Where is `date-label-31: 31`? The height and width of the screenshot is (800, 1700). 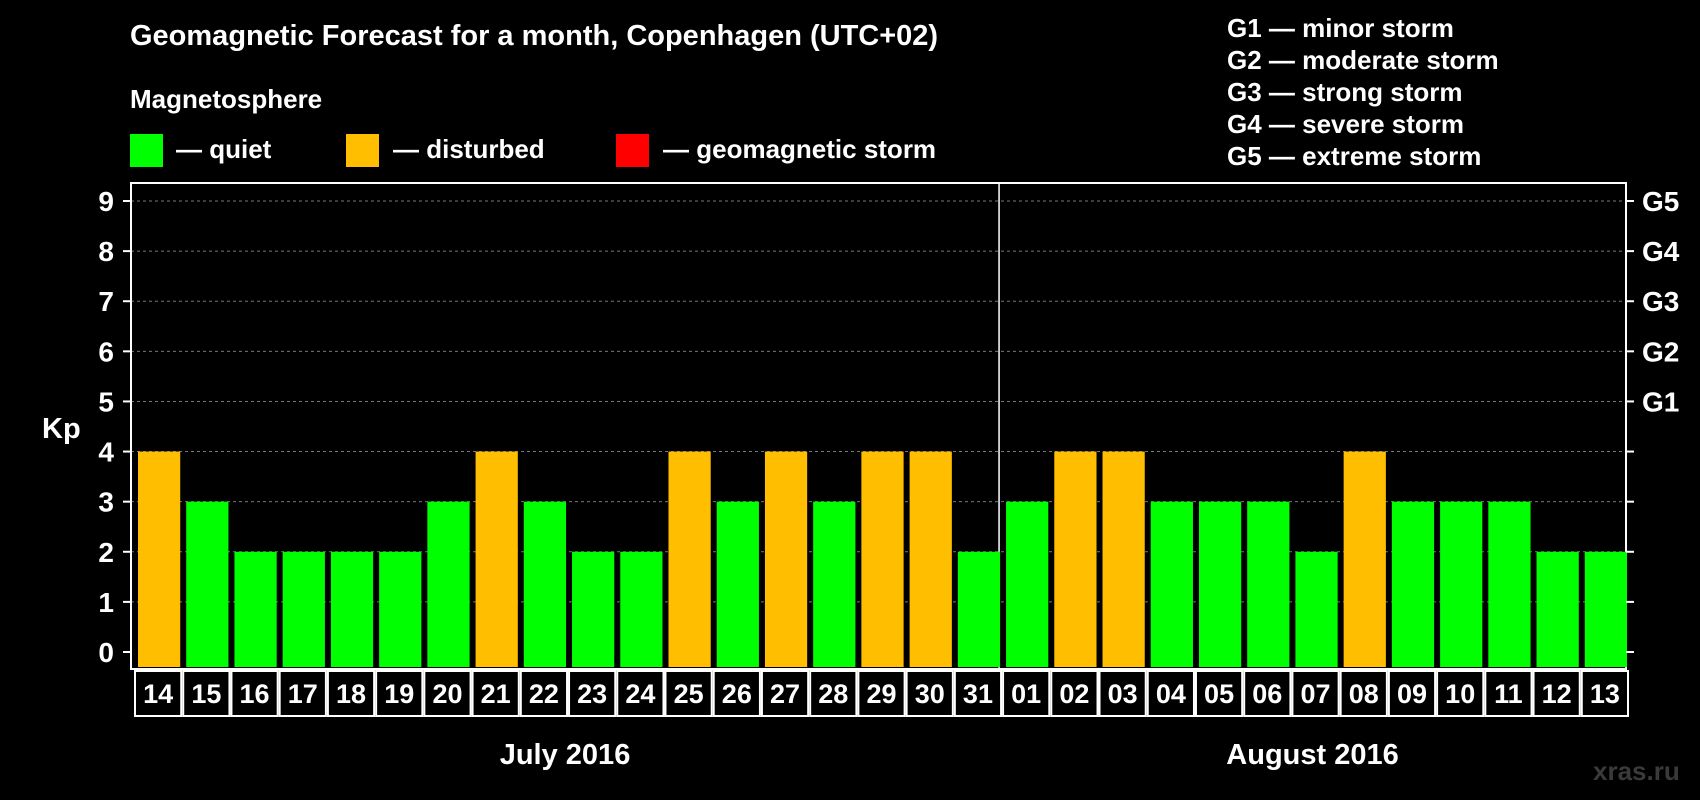 date-label-31: 31 is located at coordinates (978, 694).